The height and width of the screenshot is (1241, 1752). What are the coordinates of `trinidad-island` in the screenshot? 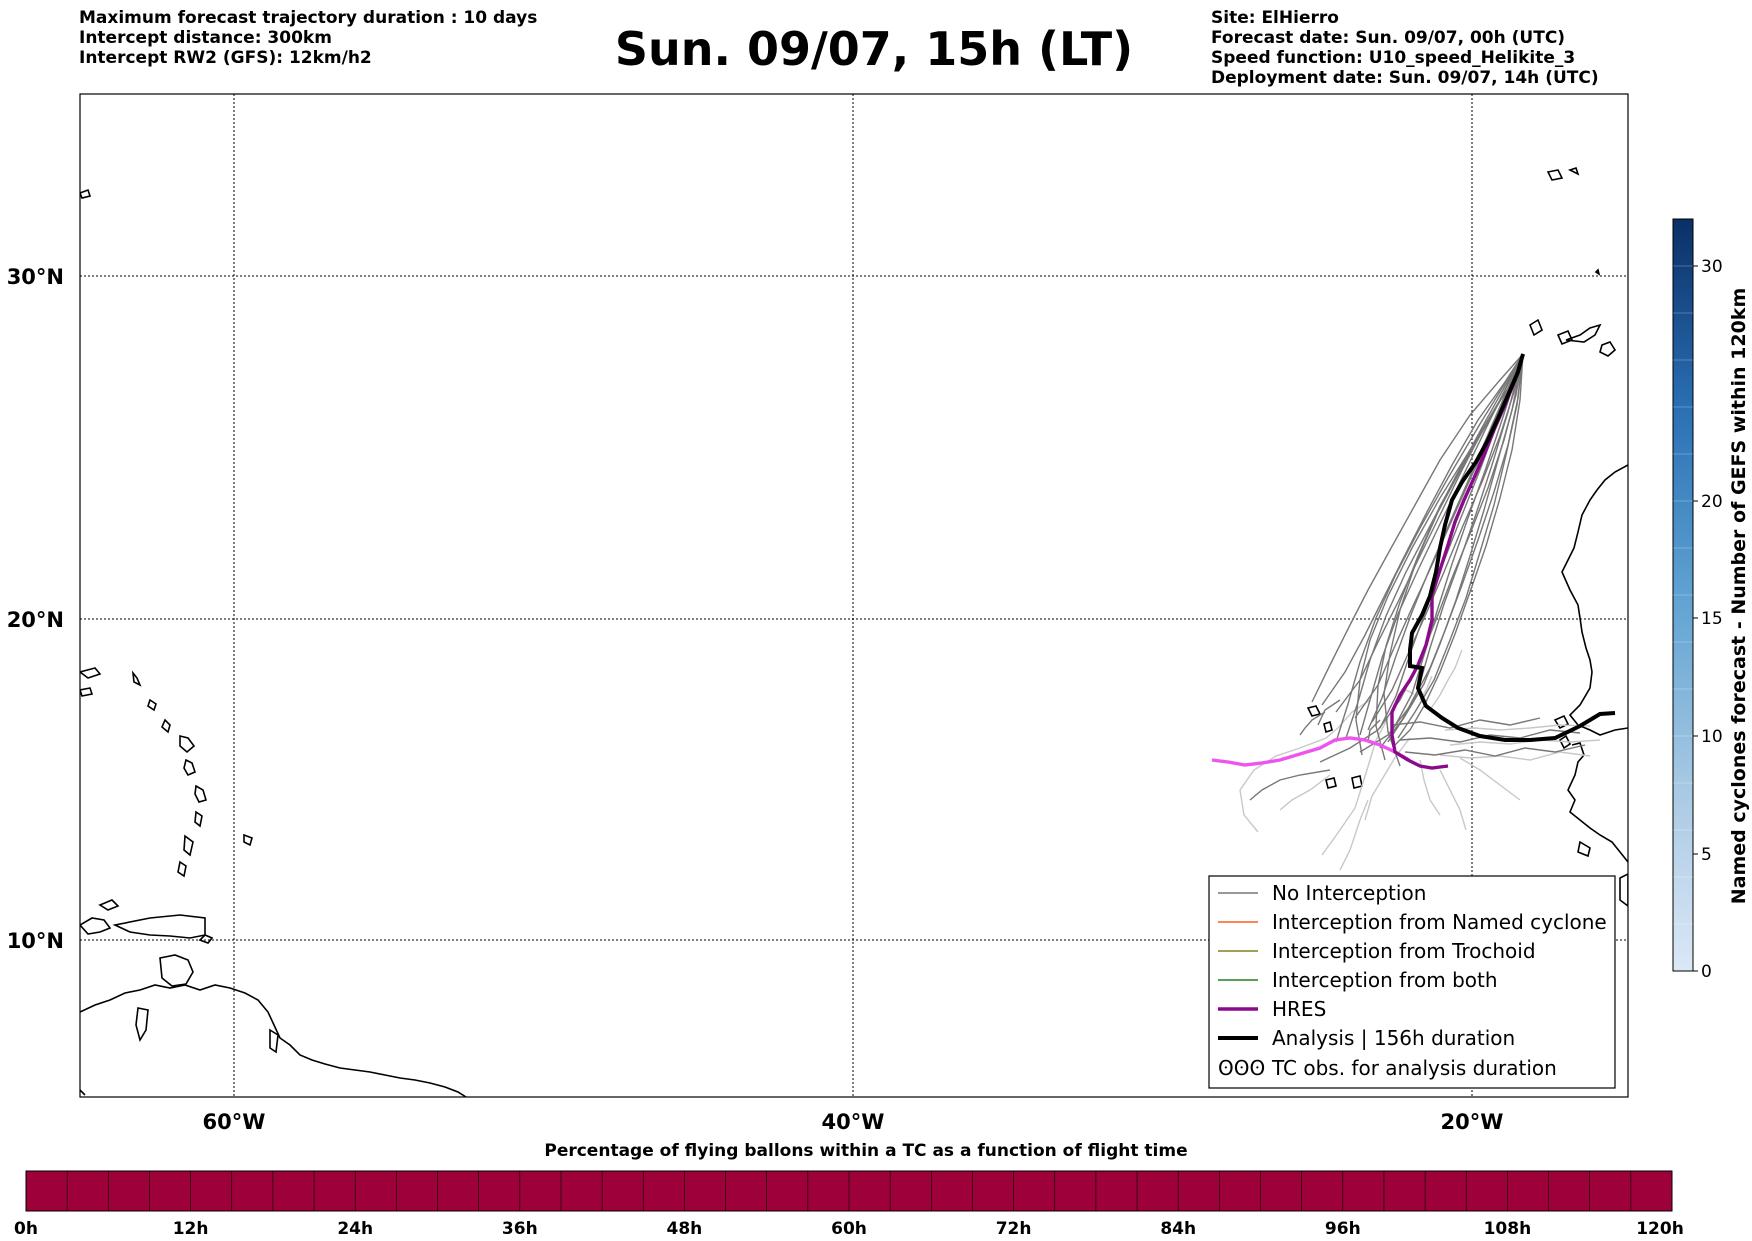 It's located at (176, 970).